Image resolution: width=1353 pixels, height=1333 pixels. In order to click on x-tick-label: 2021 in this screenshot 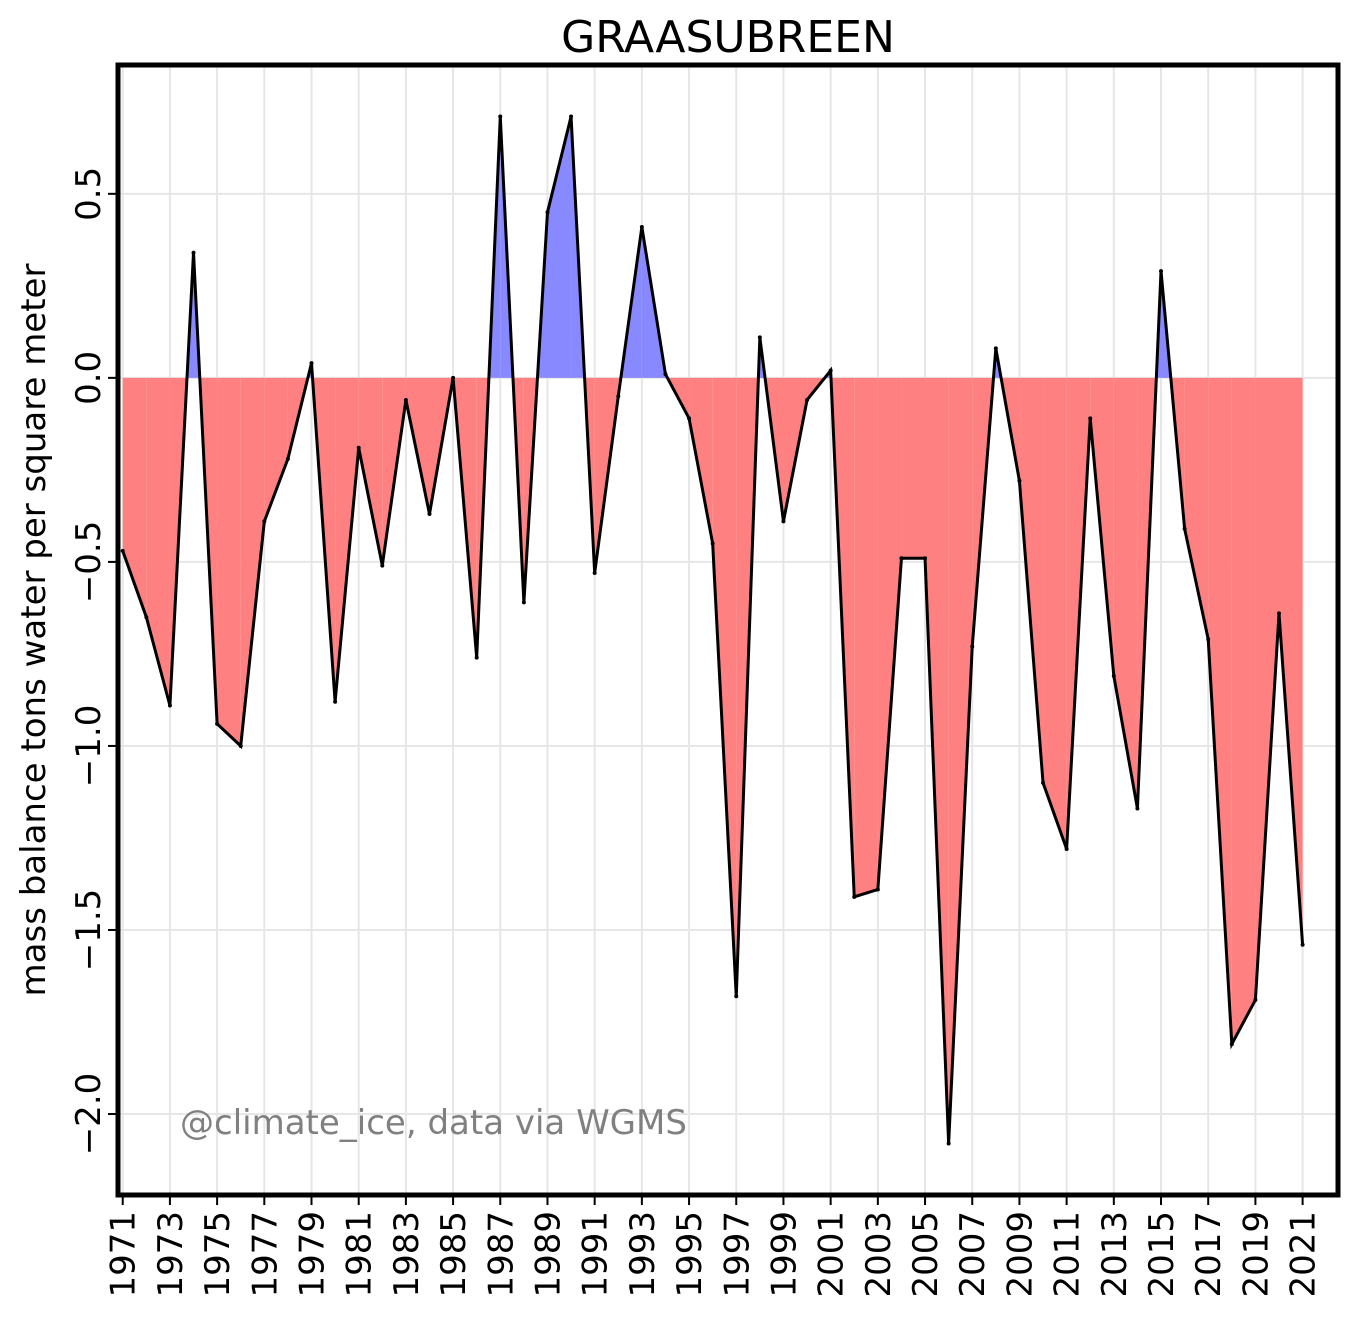, I will do `click(1304, 1254)`.